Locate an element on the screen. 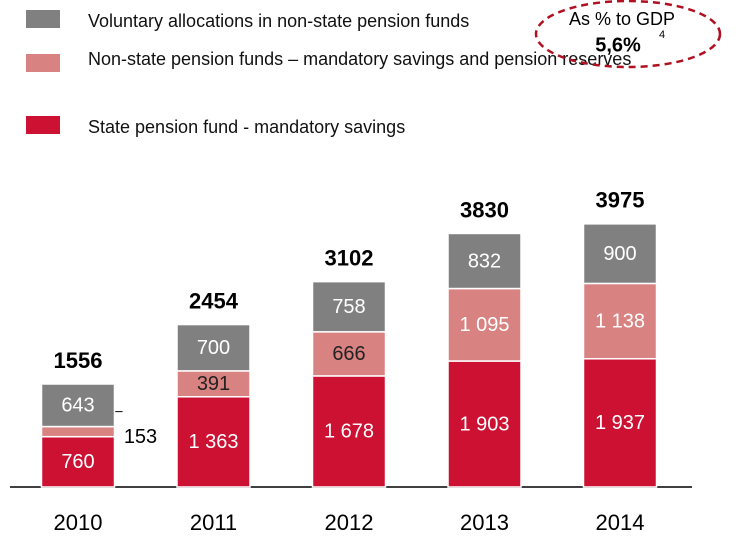 The height and width of the screenshot is (536, 744). data-label: 1 138 is located at coordinates (620, 321).